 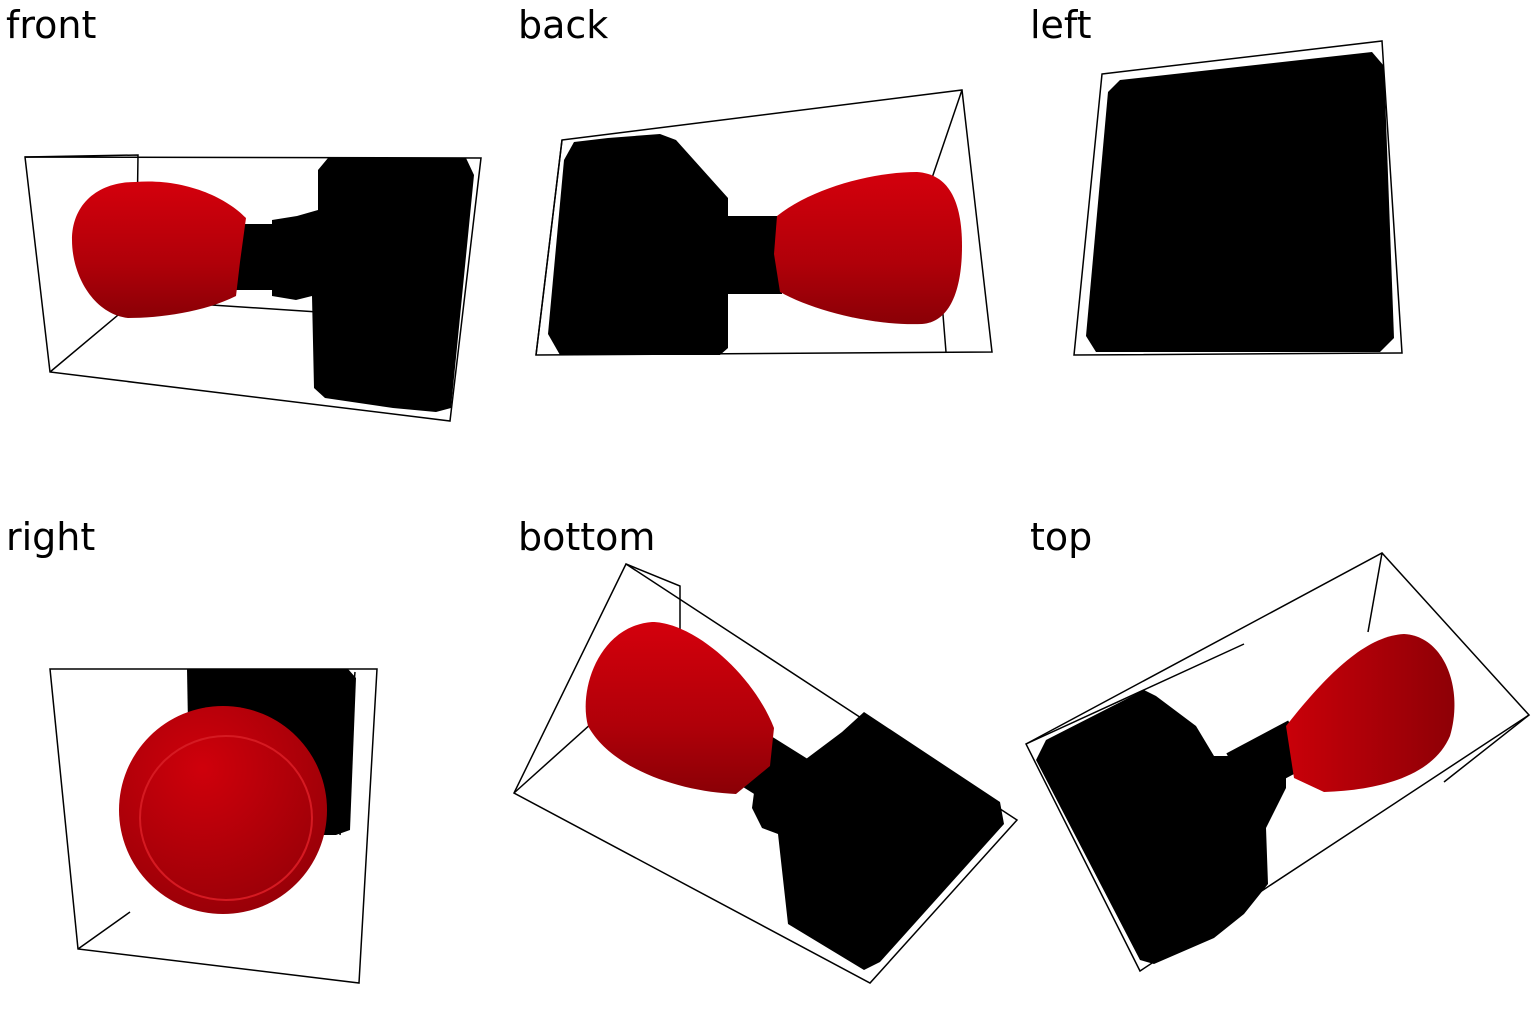 I want to click on view-label-right: right, so click(x=51, y=537).